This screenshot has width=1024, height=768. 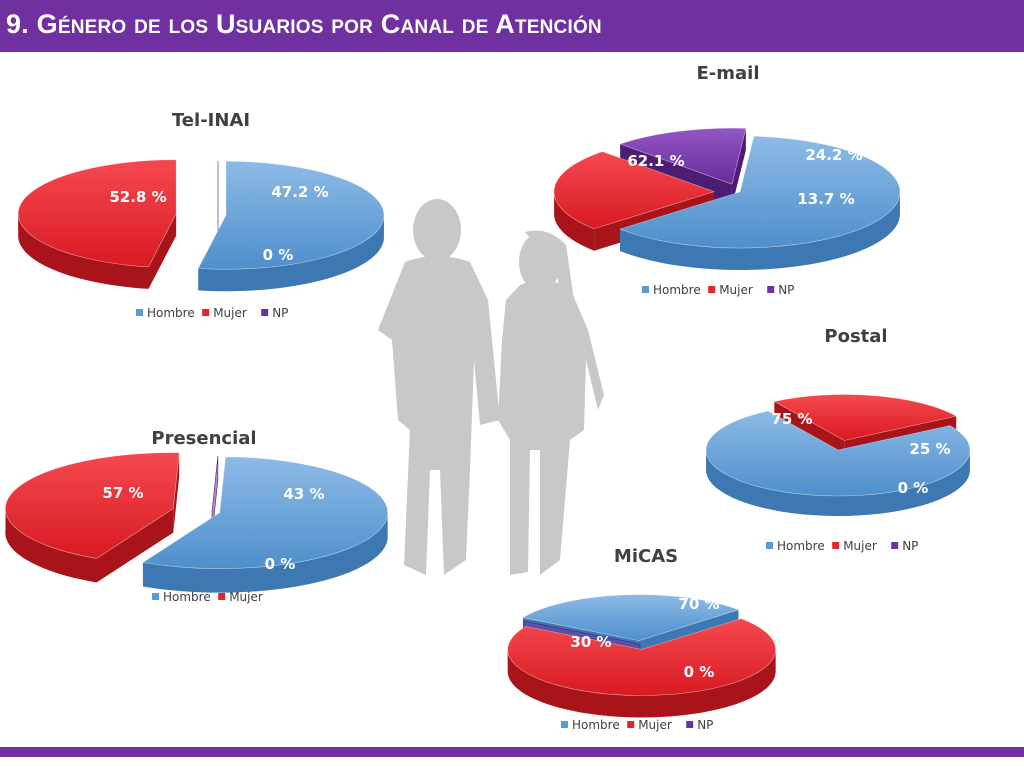 I want to click on data-label-mujer: 25 %, so click(x=929, y=449).